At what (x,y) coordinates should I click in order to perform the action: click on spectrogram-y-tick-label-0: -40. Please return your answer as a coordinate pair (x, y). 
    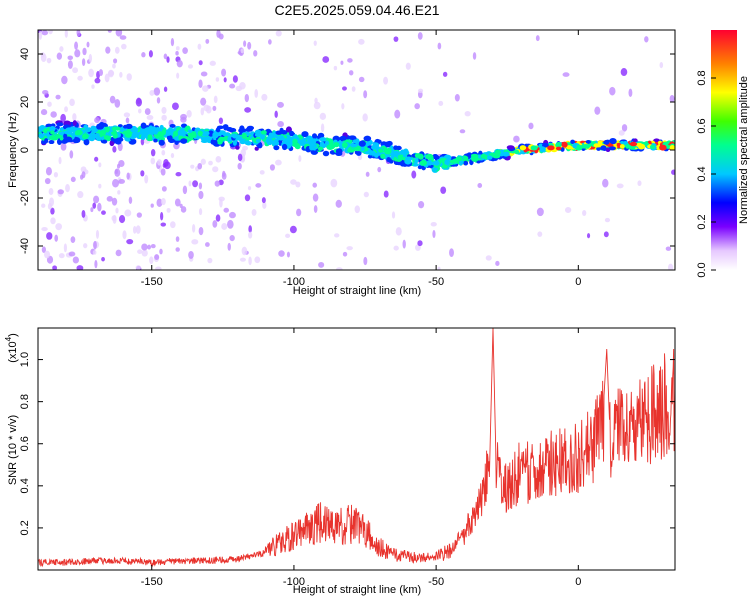
    Looking at the image, I should click on (25, 246).